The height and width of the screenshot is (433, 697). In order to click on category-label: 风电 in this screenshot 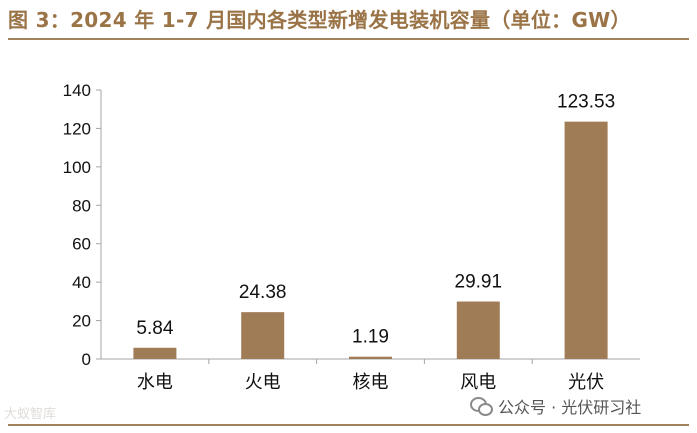, I will do `click(478, 382)`.